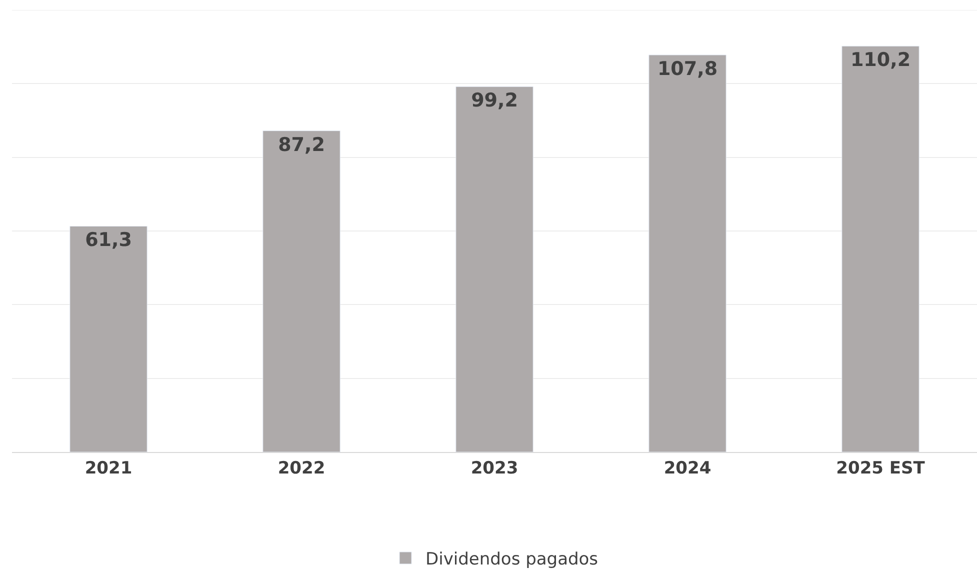  Describe the element at coordinates (881, 468) in the screenshot. I see `x-tick-label: 2025 EST` at that location.